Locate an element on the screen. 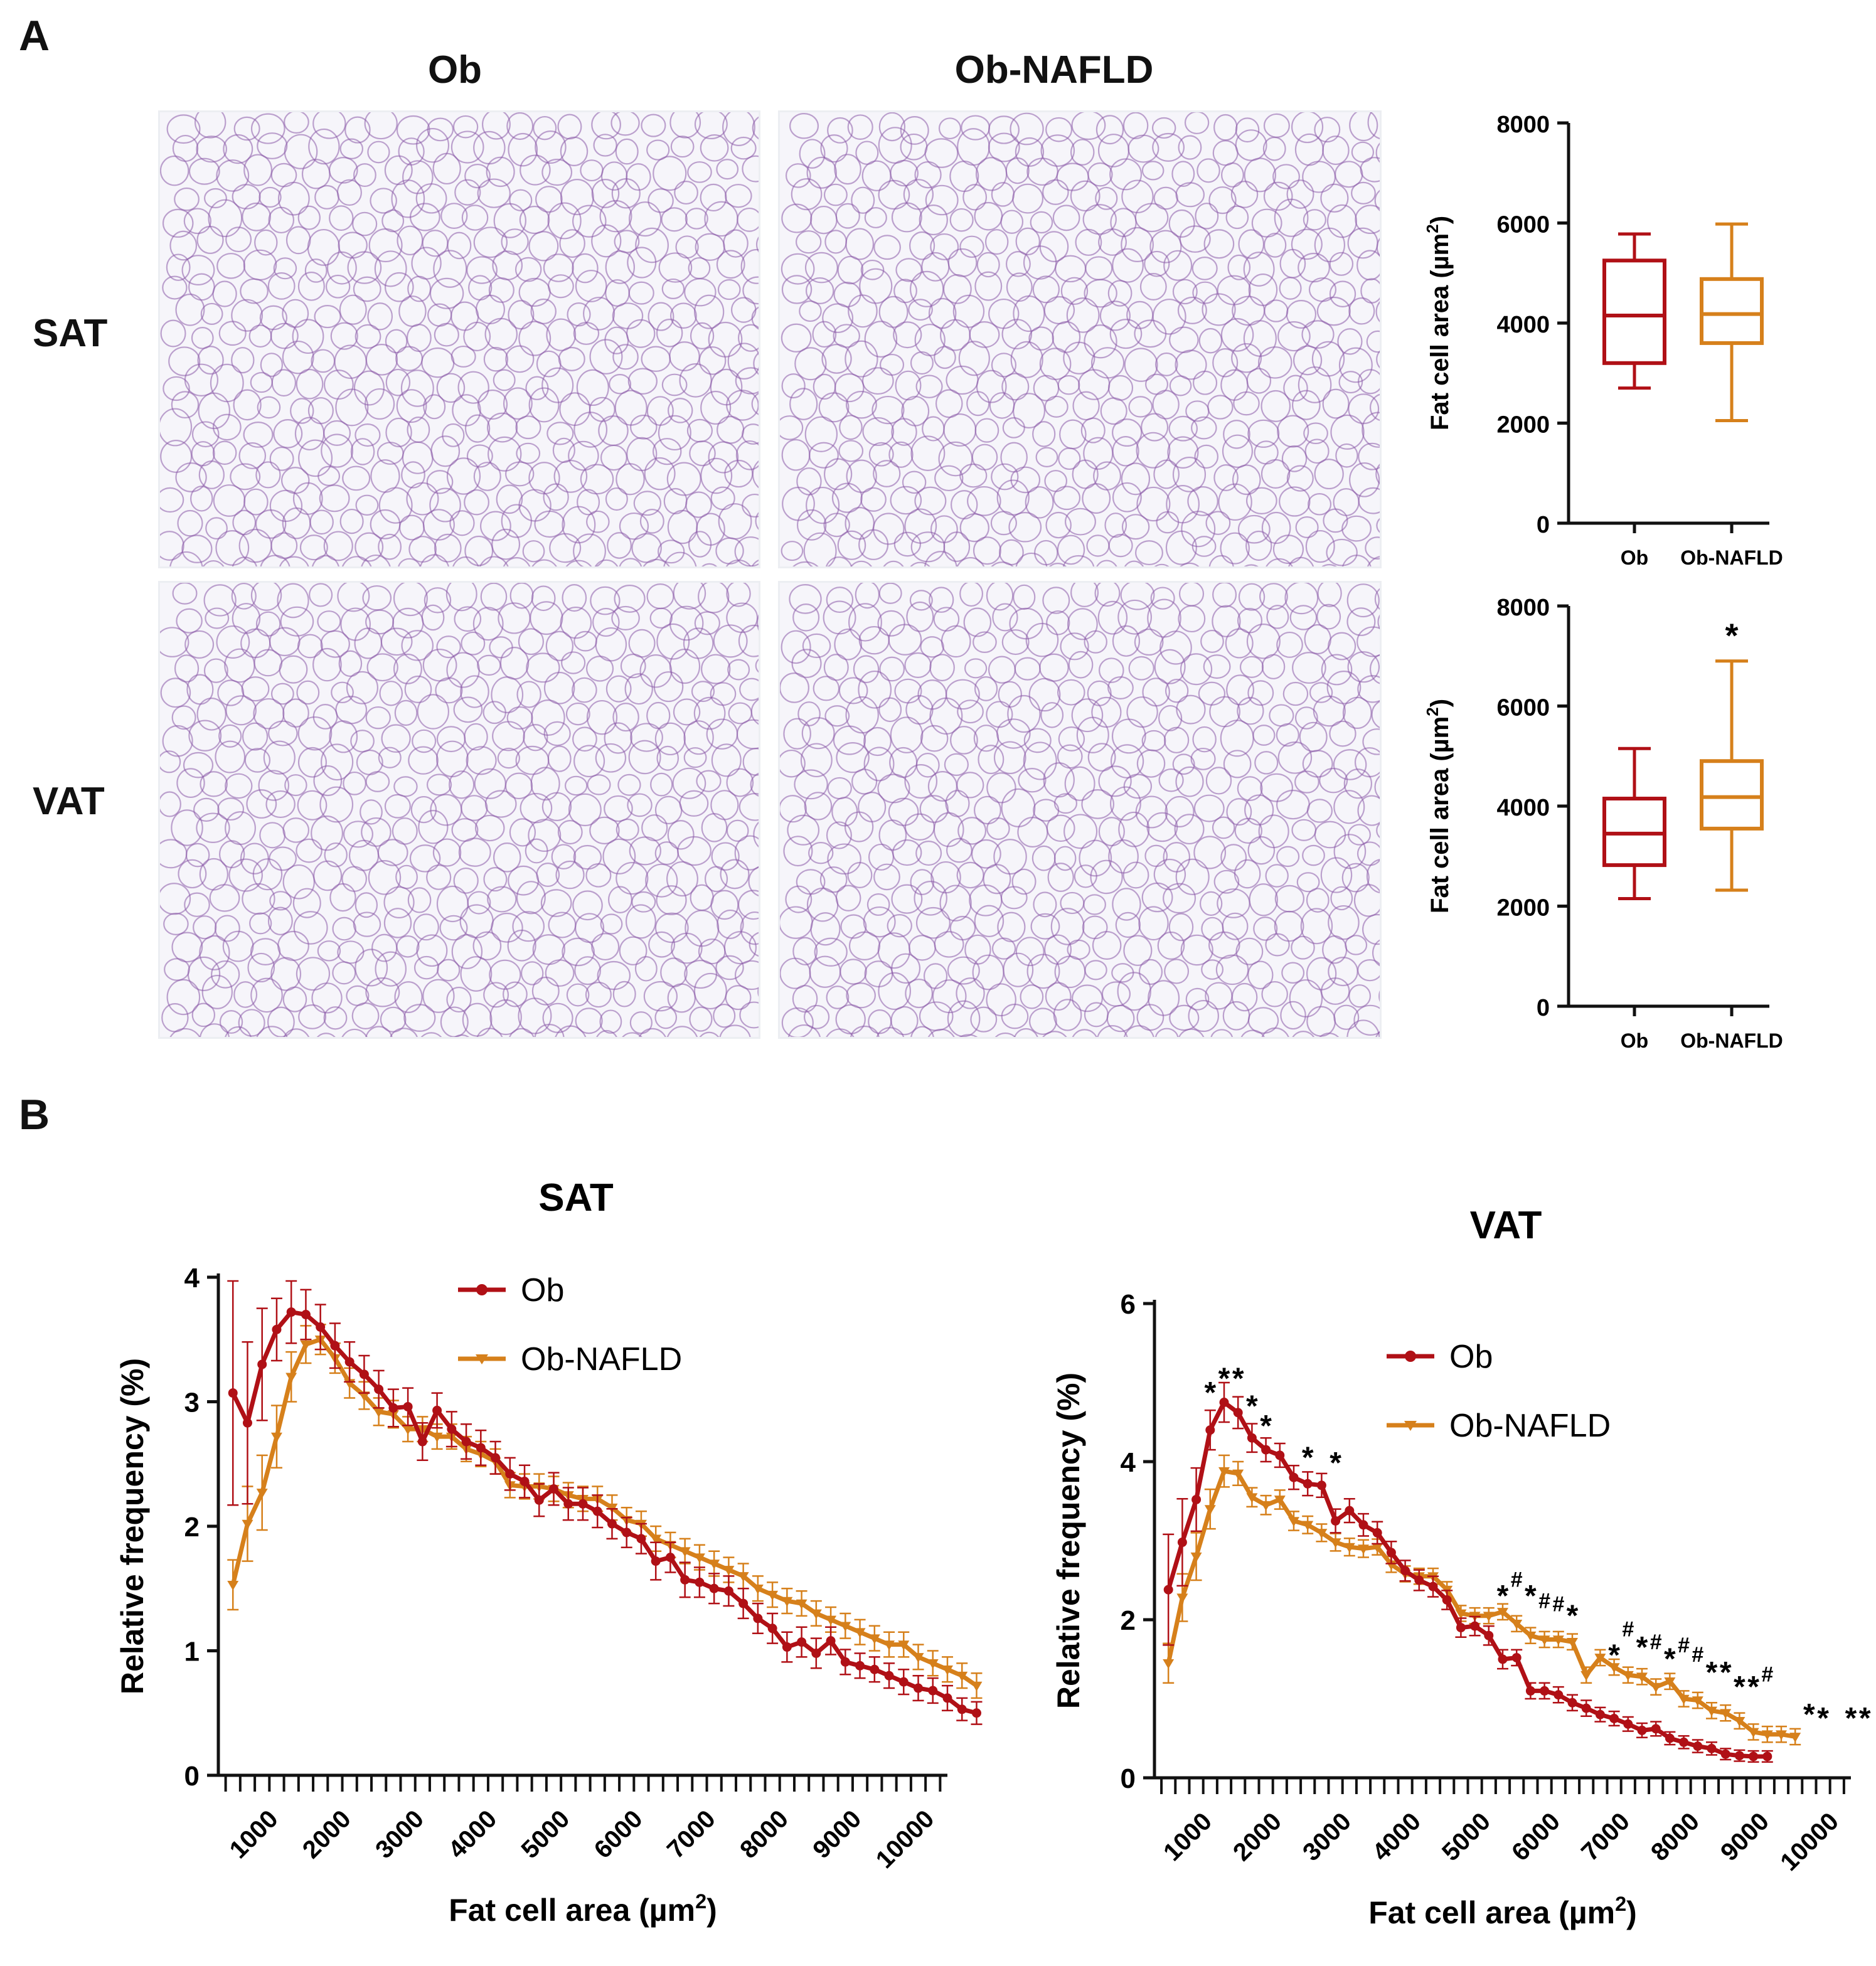  x-tick-label: 7000 is located at coordinates (1605, 1837).